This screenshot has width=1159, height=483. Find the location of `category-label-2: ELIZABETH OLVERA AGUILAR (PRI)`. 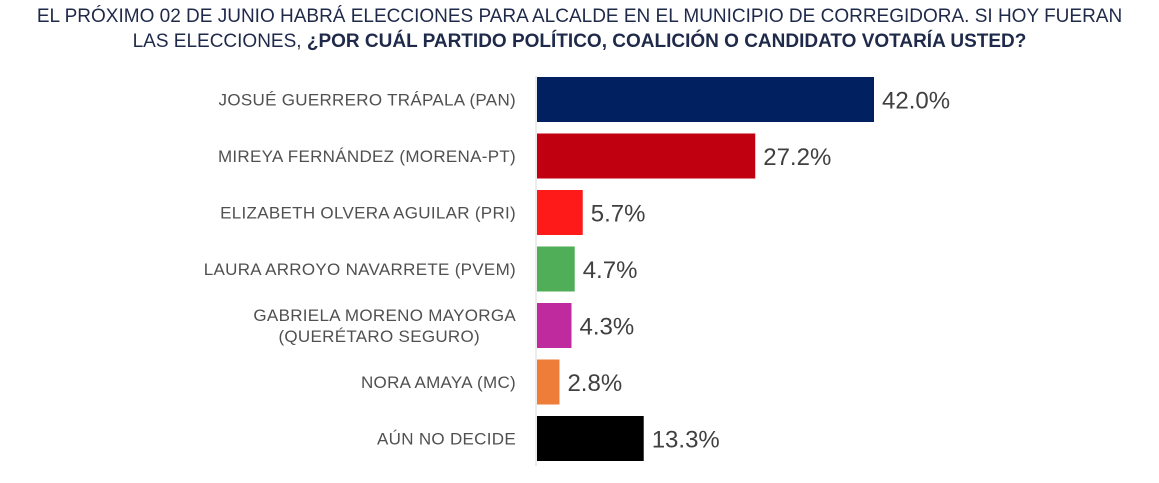

category-label-2: ELIZABETH OLVERA AGUILAR (PRI) is located at coordinates (368, 213).